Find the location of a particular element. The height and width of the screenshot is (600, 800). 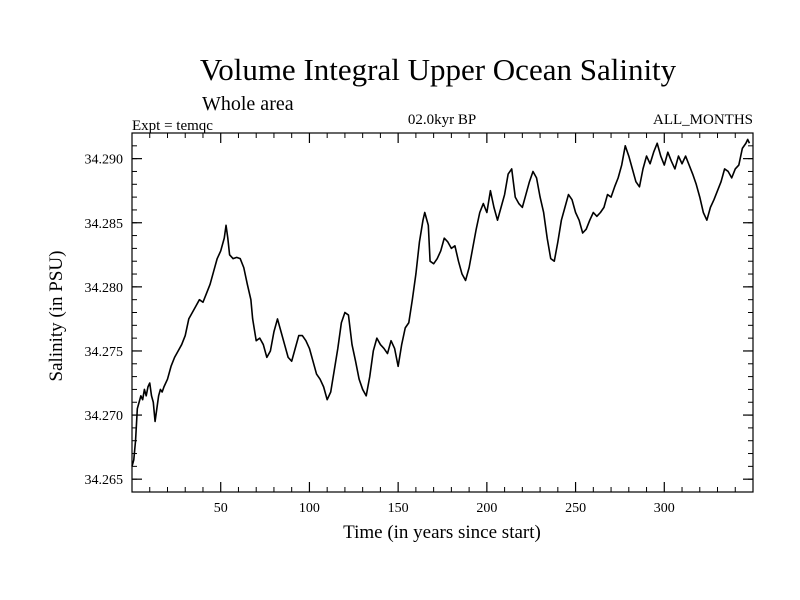

y-tick-label: 34.265 is located at coordinates (104, 480).